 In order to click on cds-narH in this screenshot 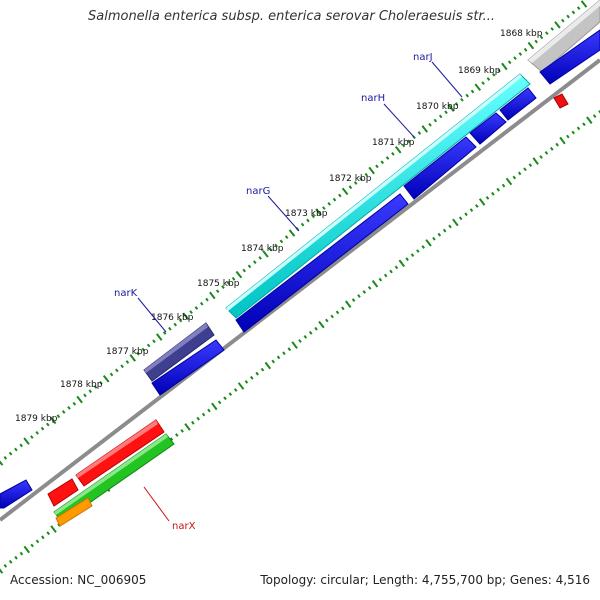, I will do `click(488, 128)`.